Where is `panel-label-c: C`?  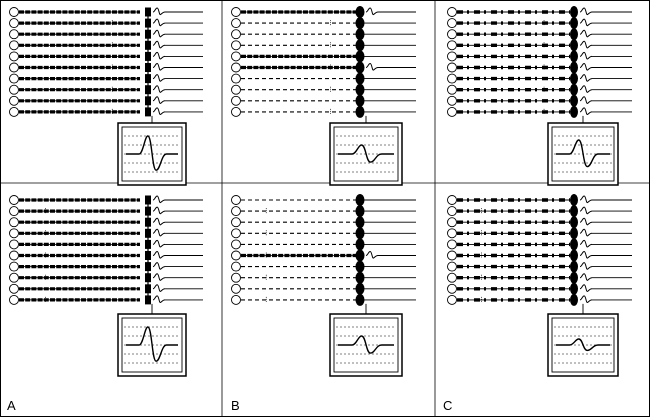 panel-label-c: C is located at coordinates (448, 405).